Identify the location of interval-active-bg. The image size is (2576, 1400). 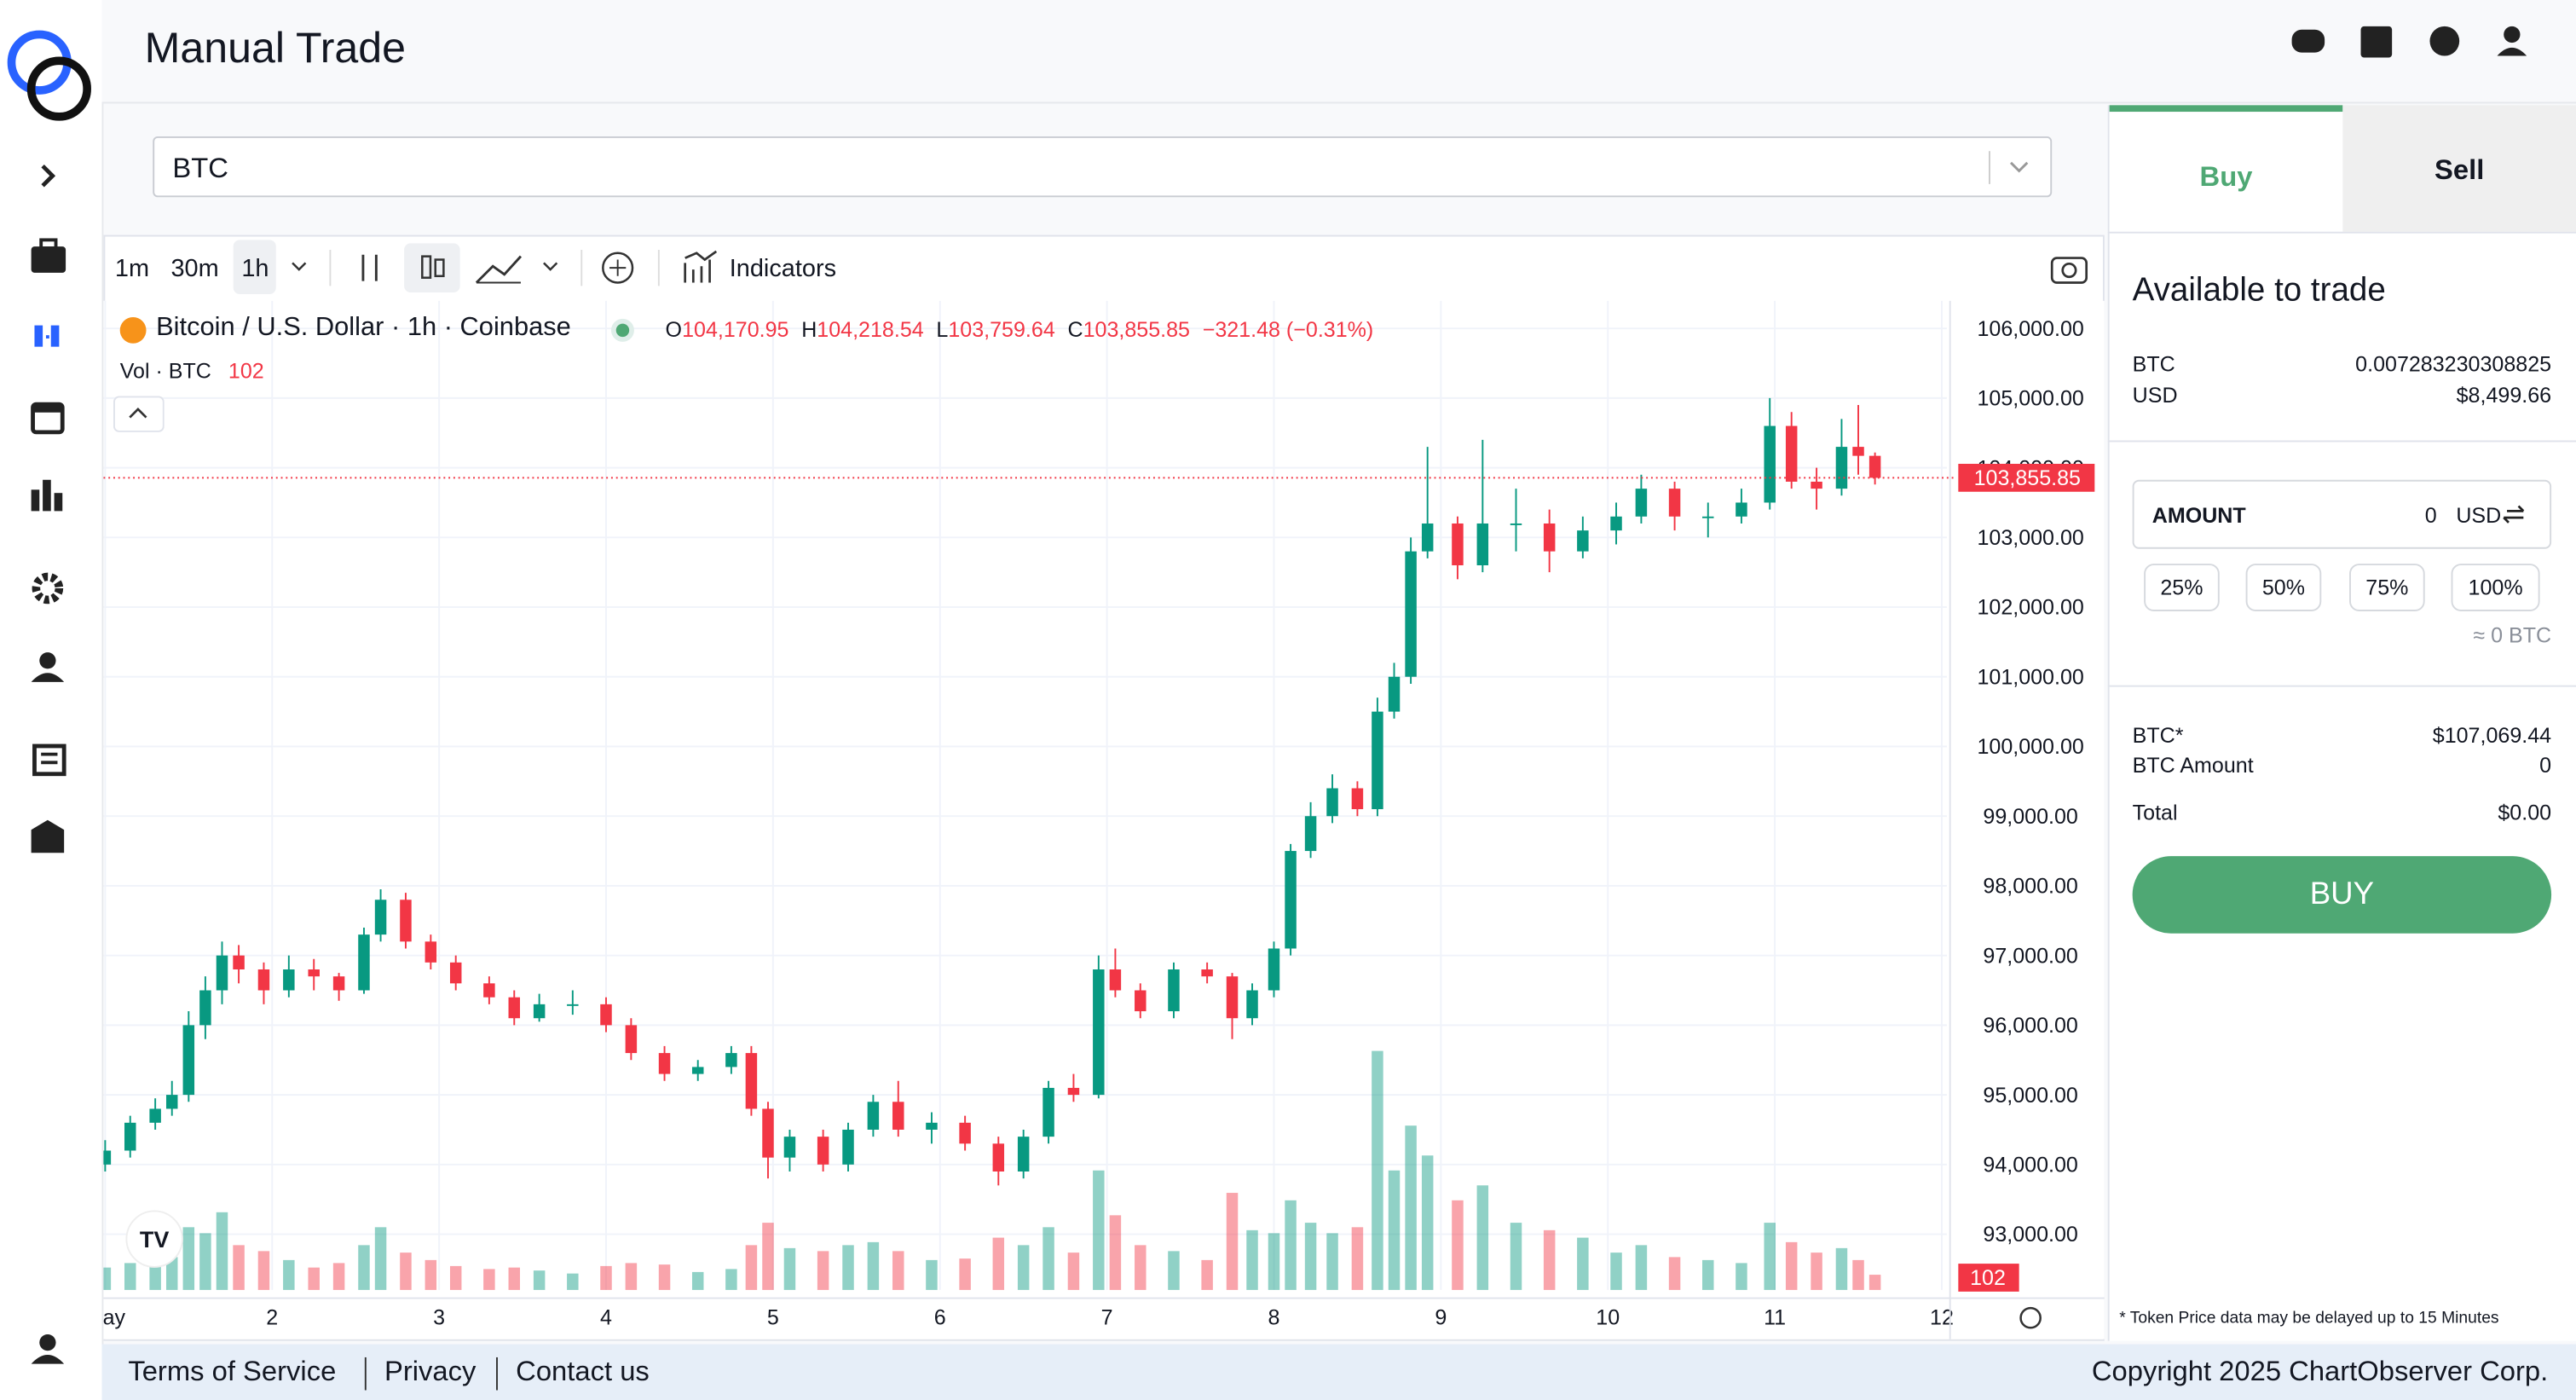
(254, 267).